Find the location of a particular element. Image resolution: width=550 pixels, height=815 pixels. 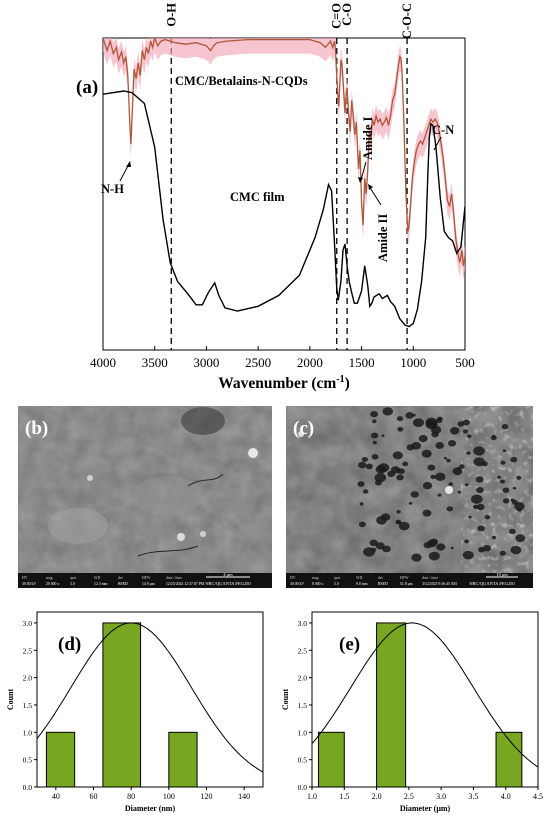

sem-info-value: 9.8 mm is located at coordinates (362, 584).